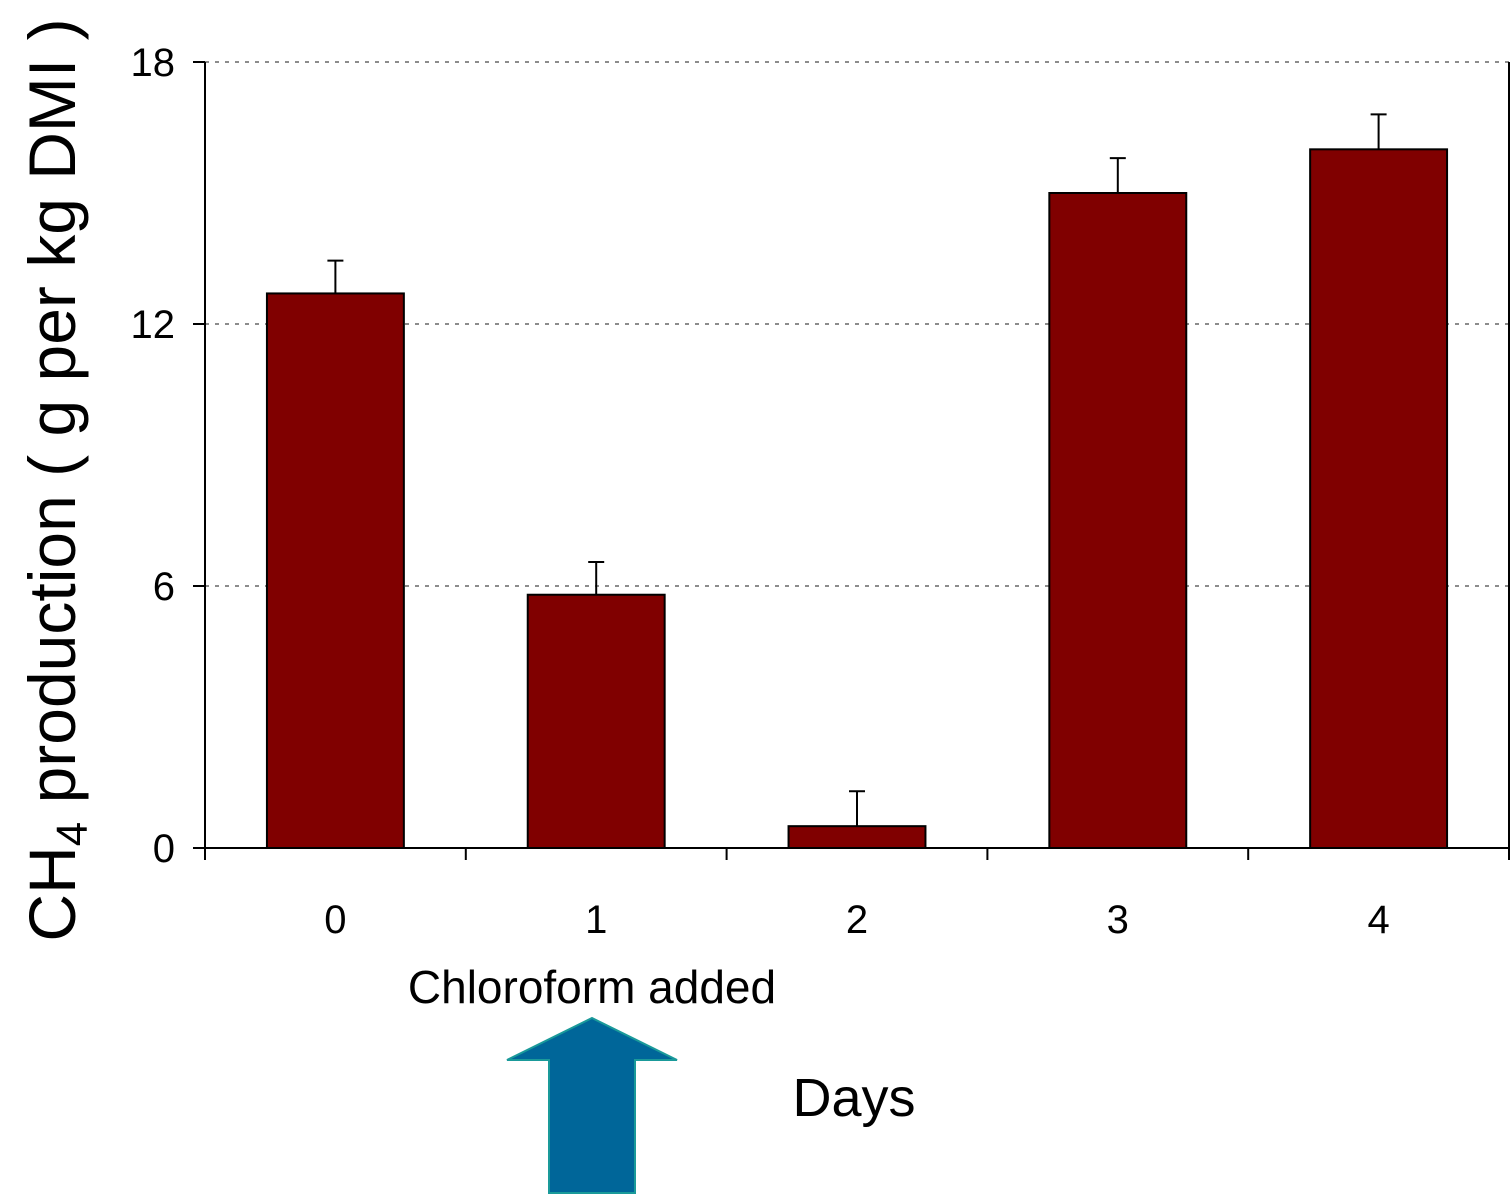  Describe the element at coordinates (164, 587) in the screenshot. I see `y-tick-label-6: 6` at that location.